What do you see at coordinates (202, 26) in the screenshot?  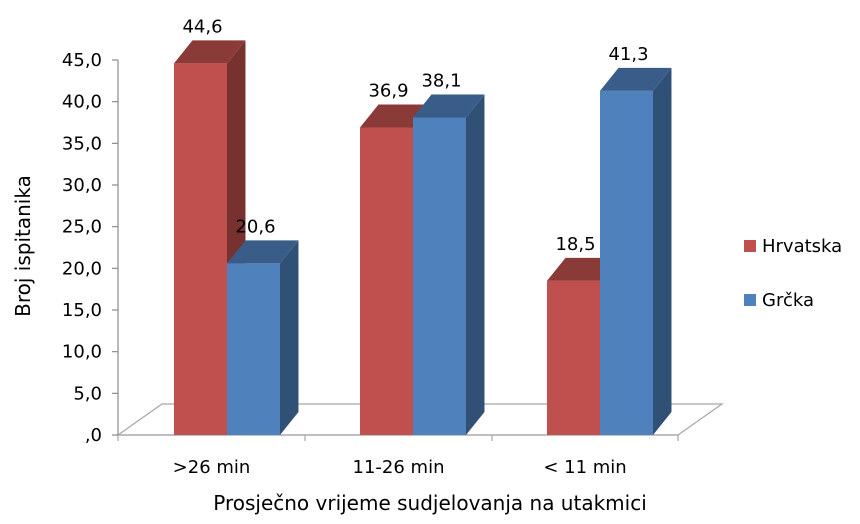 I see `data-label-hrvatska-1: 44,6` at bounding box center [202, 26].